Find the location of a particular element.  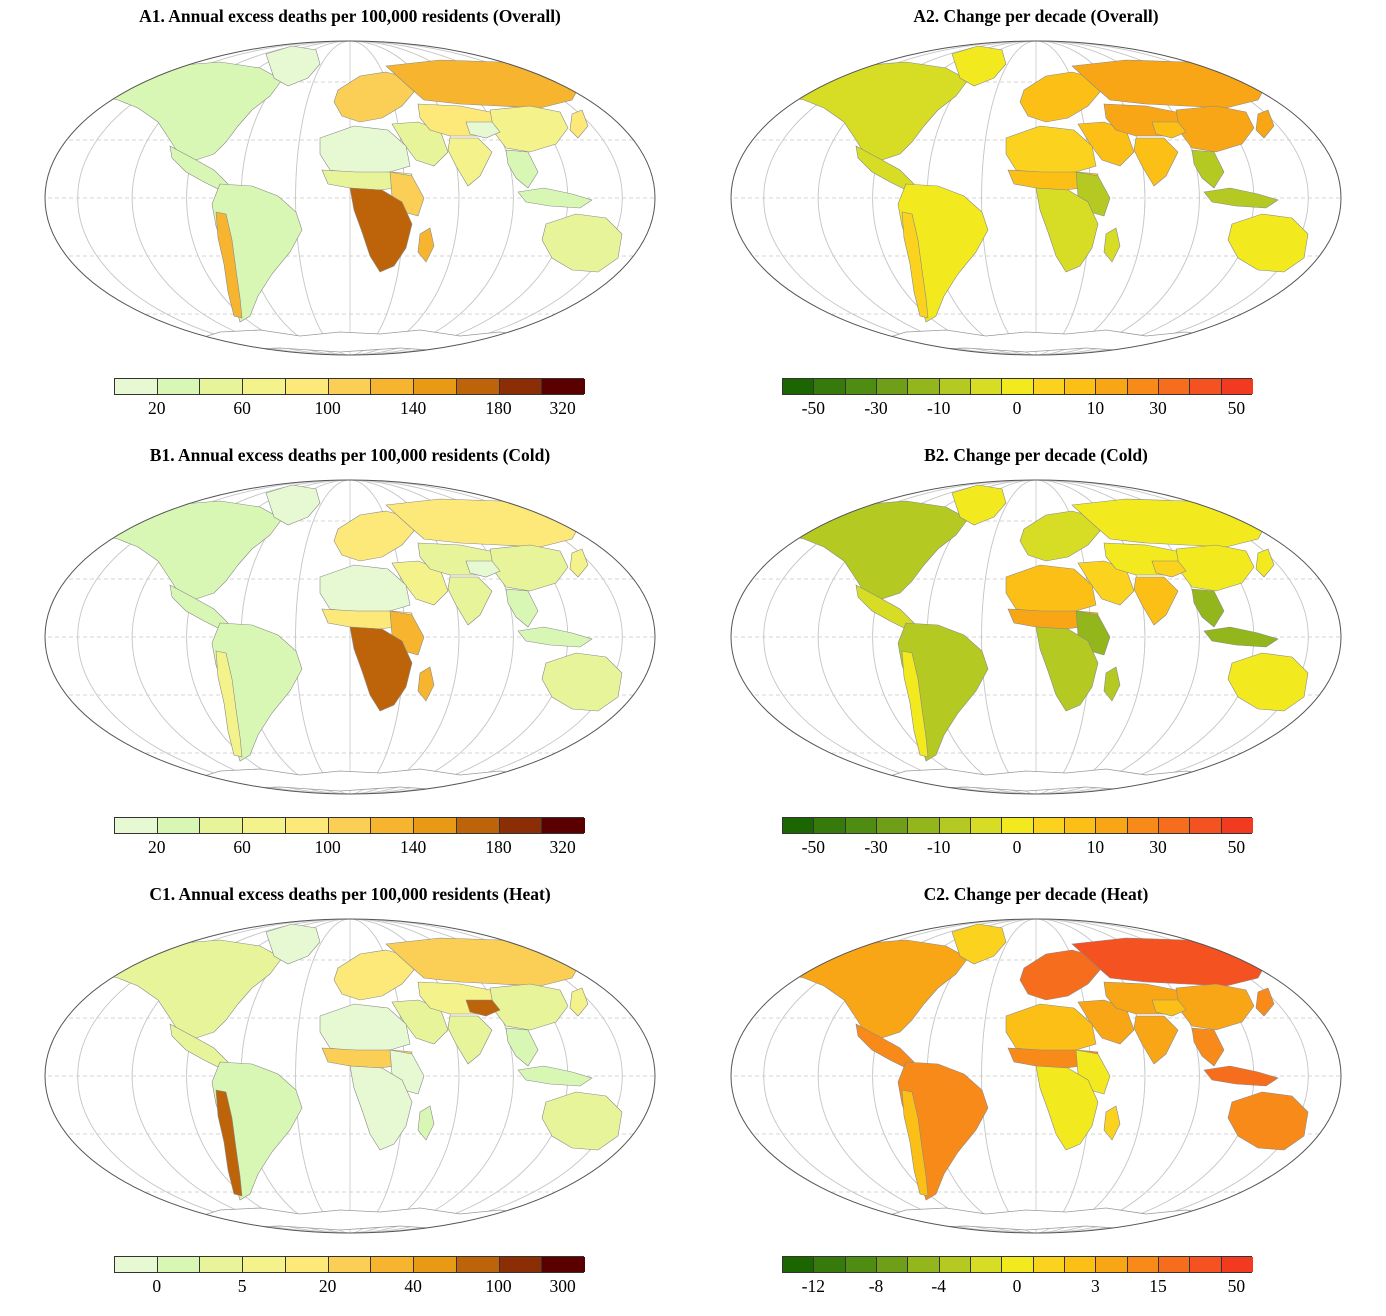

region-southern-africa is located at coordinates (381, 230).